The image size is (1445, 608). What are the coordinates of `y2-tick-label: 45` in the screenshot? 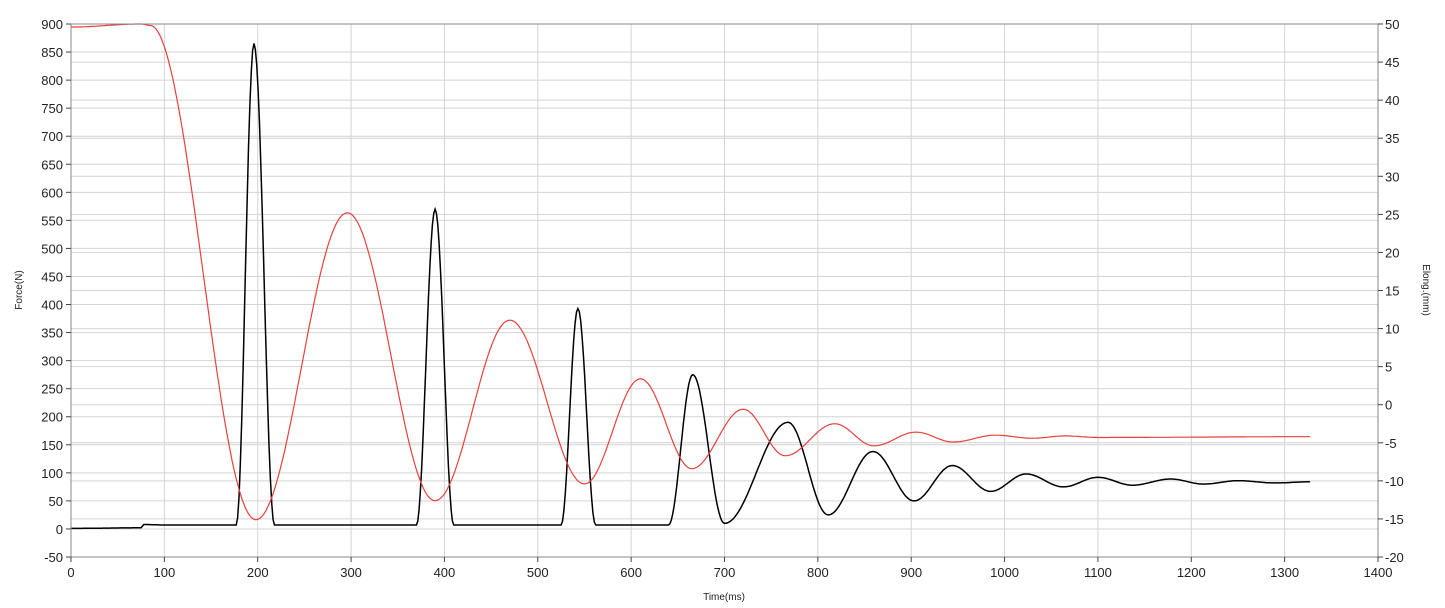 It's located at (1392, 62).